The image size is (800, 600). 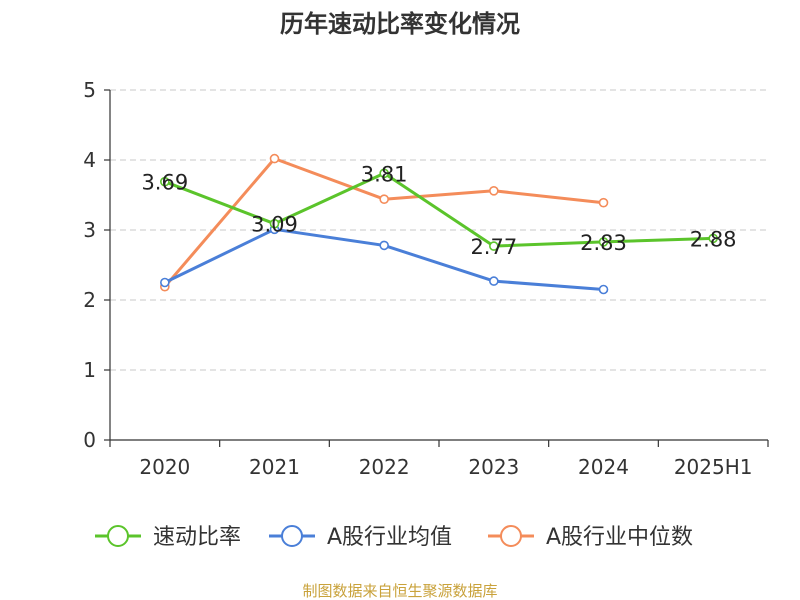 What do you see at coordinates (89, 370) in the screenshot?
I see `y-tick-label-1: 1` at bounding box center [89, 370].